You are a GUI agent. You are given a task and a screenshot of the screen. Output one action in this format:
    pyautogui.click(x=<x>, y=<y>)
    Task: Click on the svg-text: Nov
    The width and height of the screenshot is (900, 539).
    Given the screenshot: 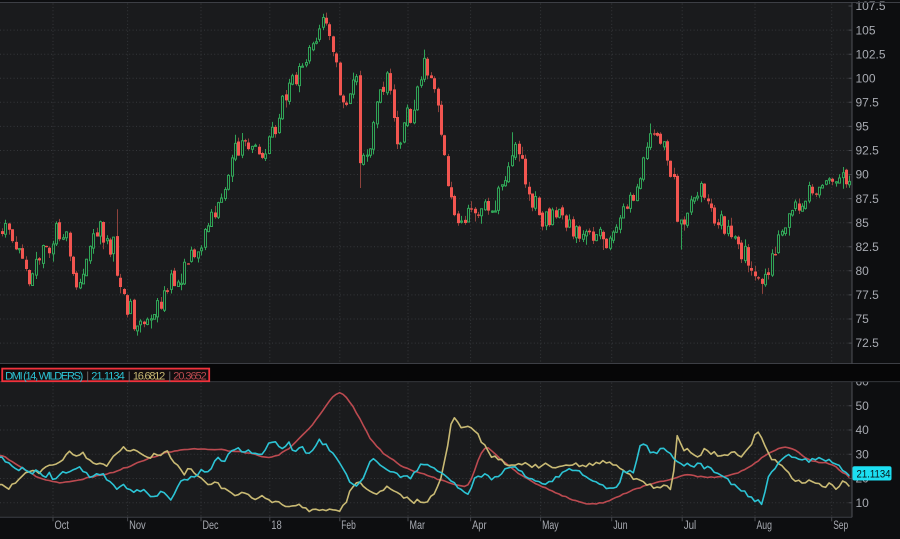 What is the action you would take?
    pyautogui.click(x=137, y=526)
    